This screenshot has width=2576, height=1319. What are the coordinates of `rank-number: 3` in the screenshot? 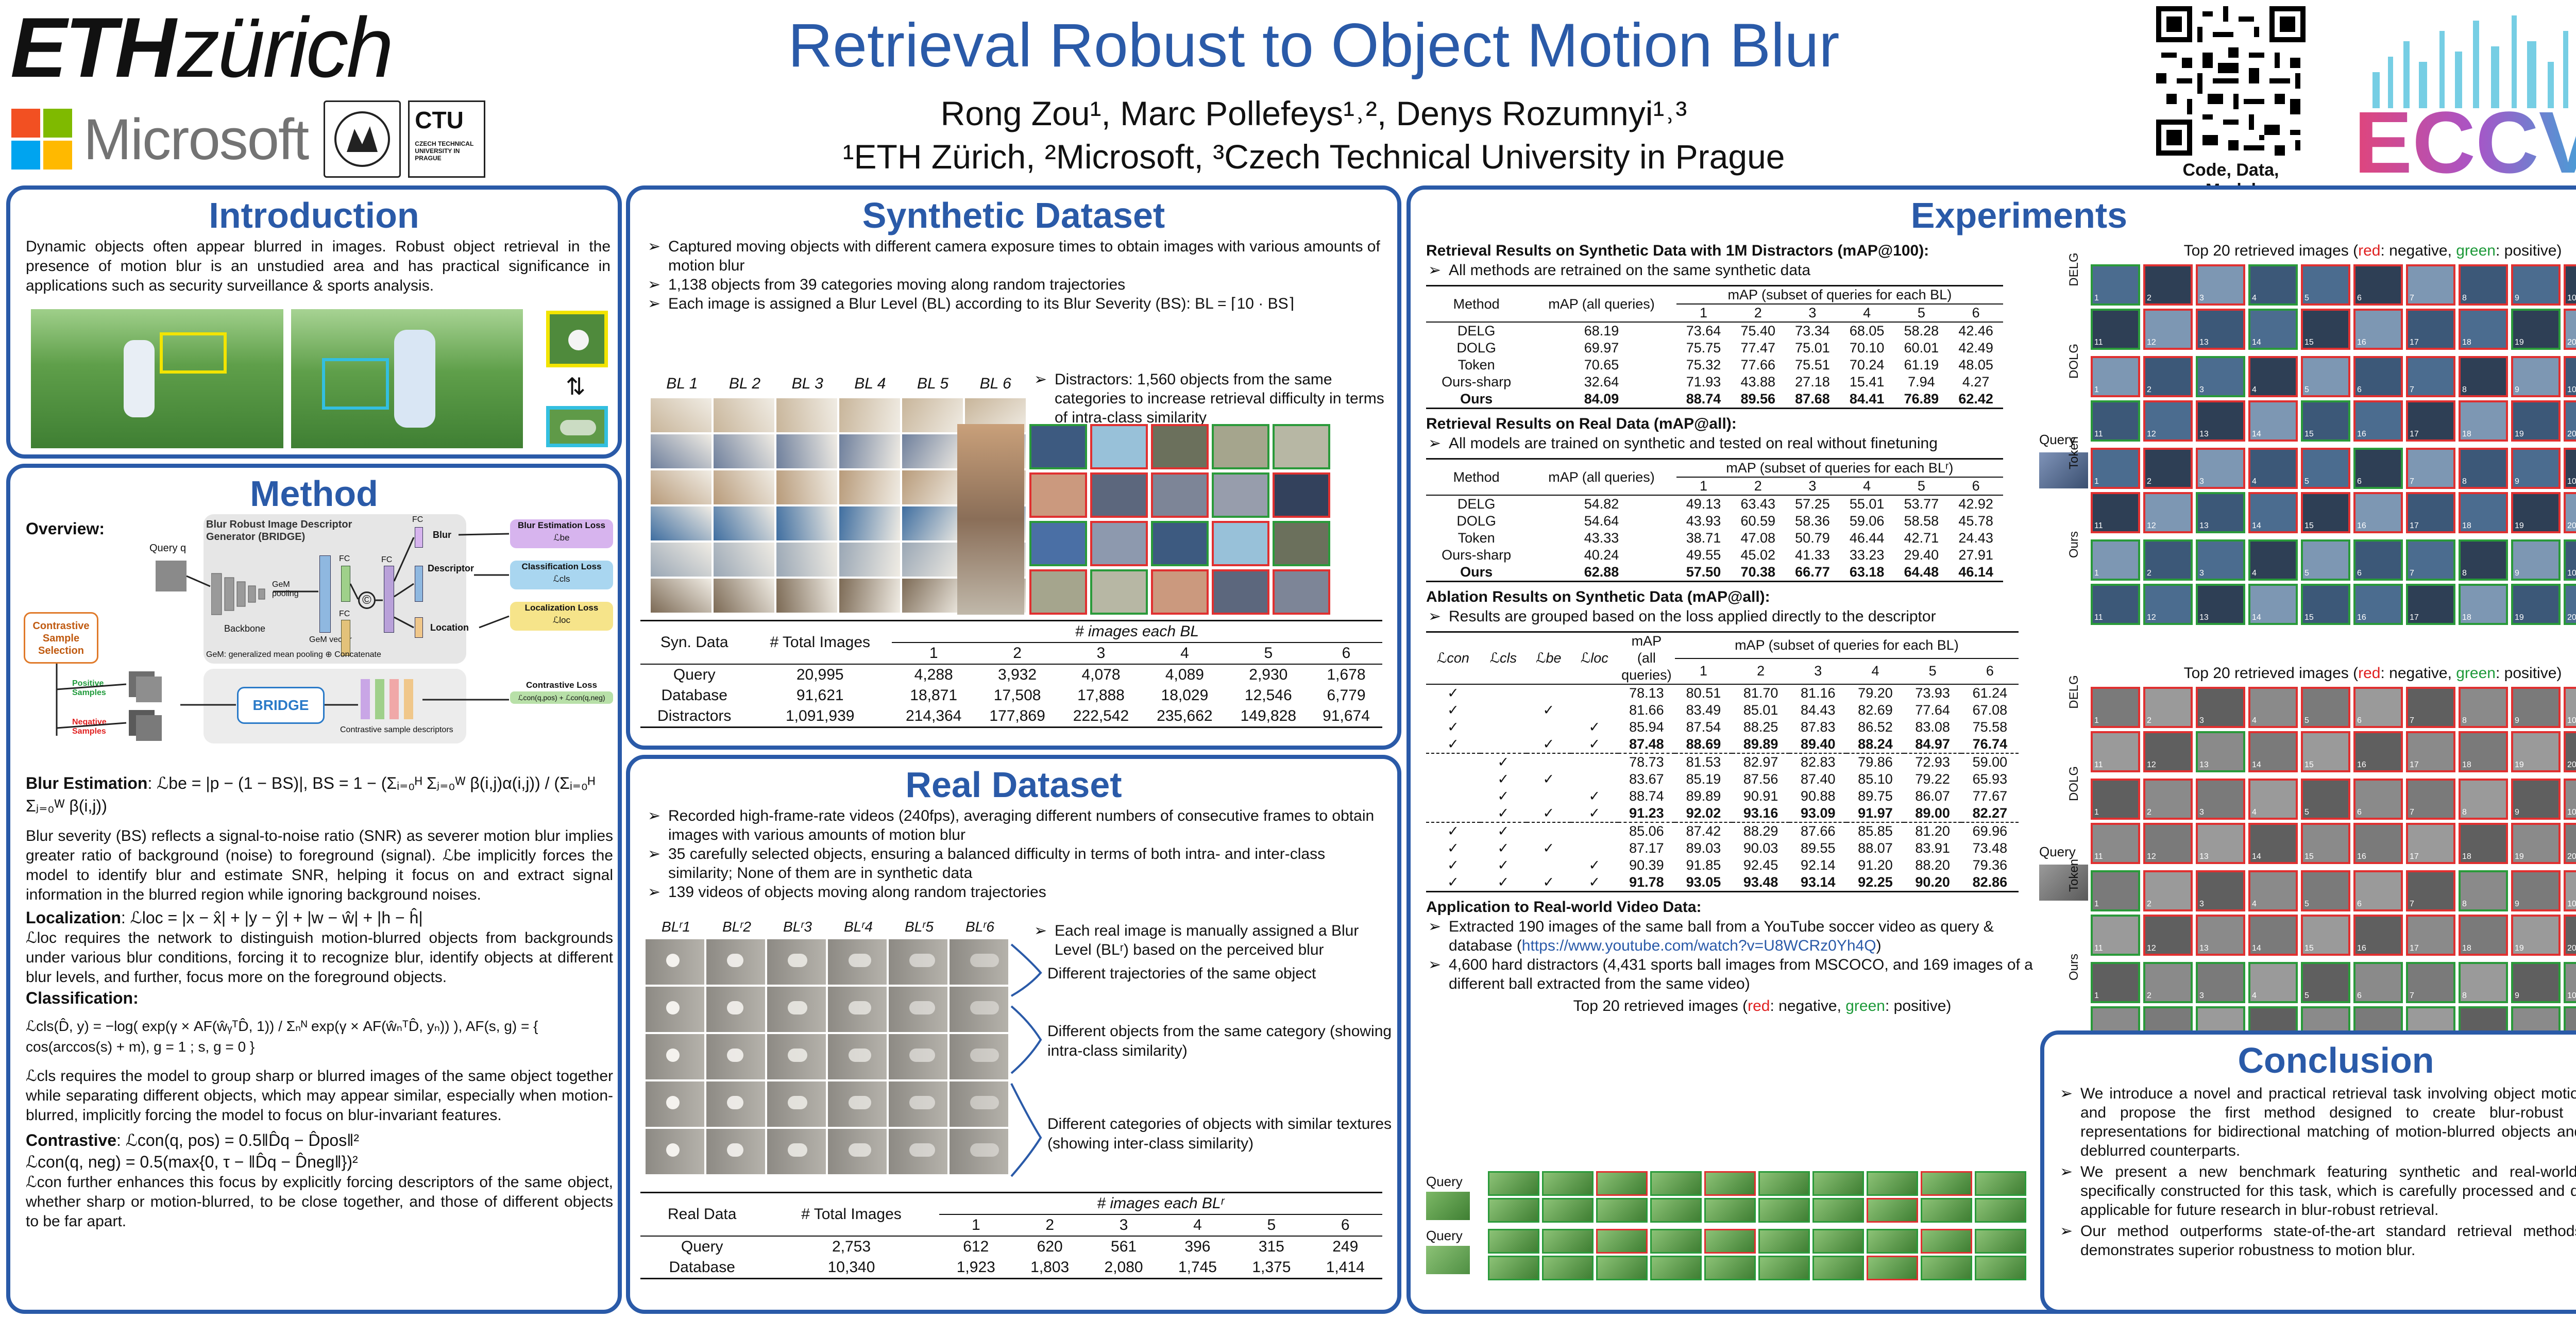 It's located at (2201, 996).